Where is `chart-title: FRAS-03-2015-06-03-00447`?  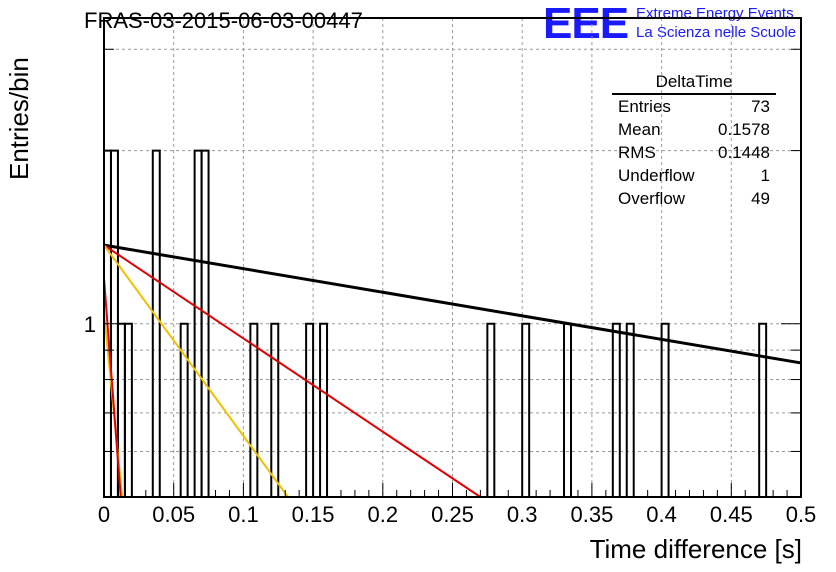 chart-title: FRAS-03-2015-06-03-00447 is located at coordinates (223, 20).